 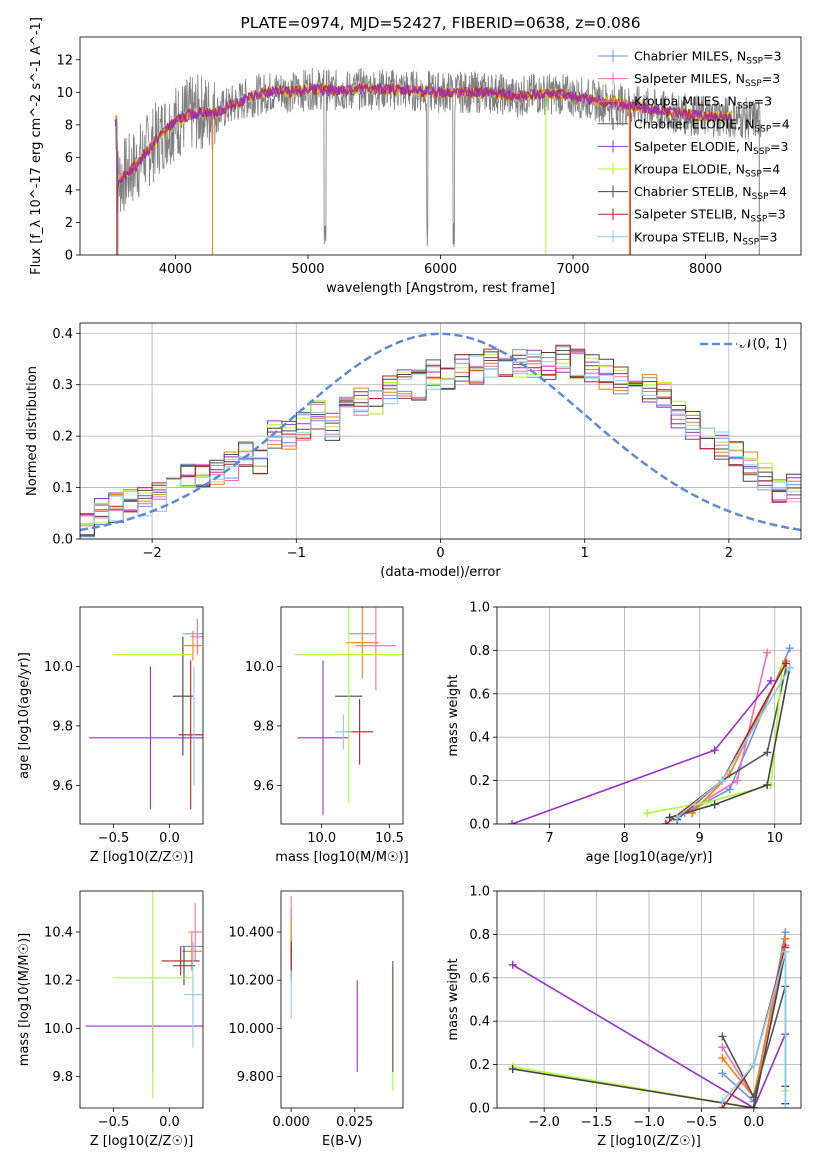 I want to click on x-tick-label: −2, so click(x=152, y=553).